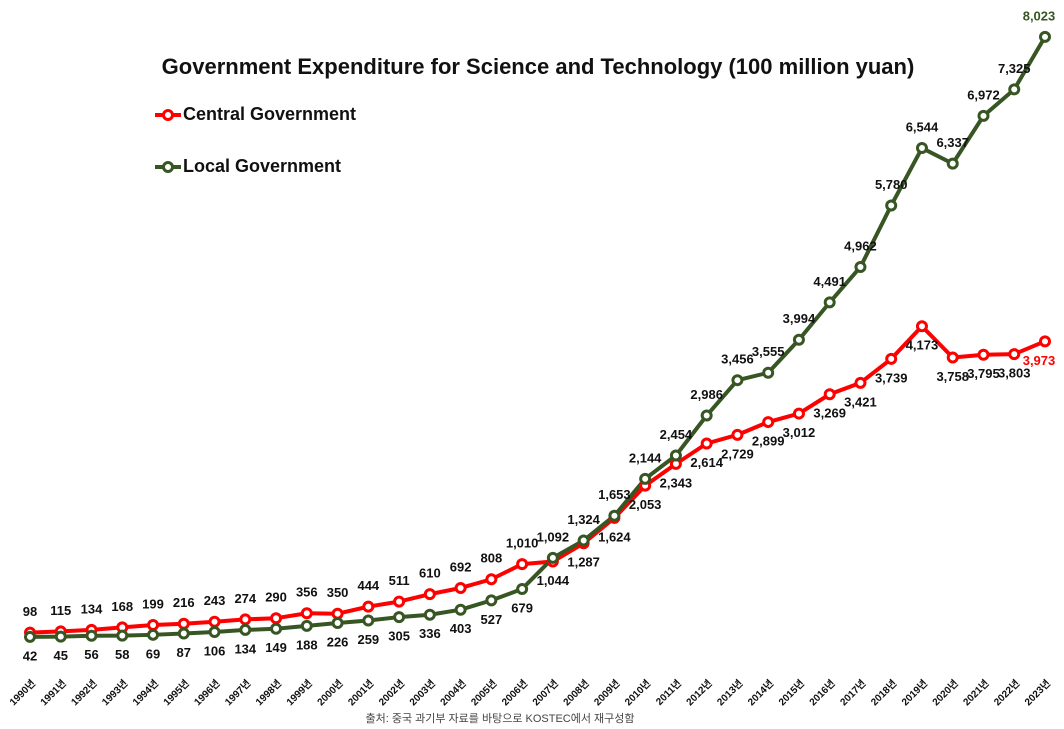  I want to click on legend-label: Local Government, so click(262, 166).